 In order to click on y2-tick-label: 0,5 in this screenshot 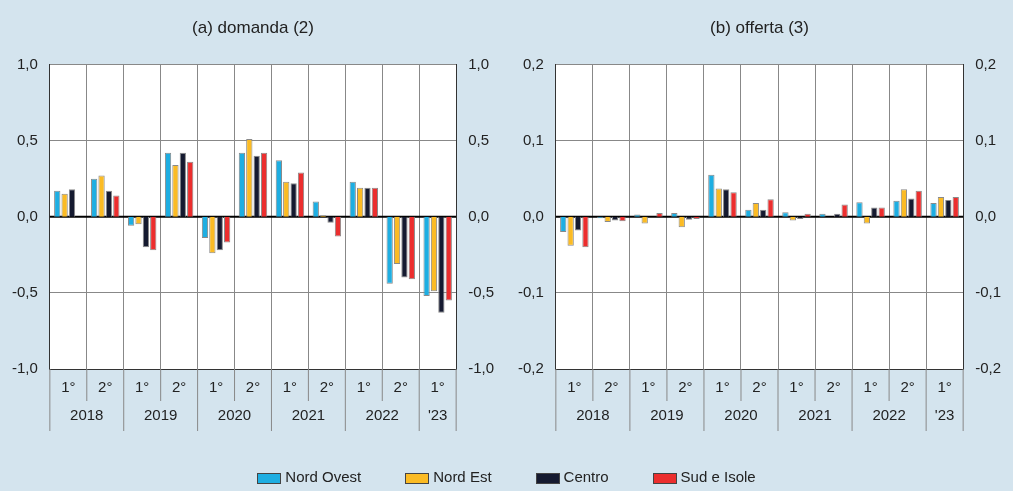, I will do `click(479, 139)`.